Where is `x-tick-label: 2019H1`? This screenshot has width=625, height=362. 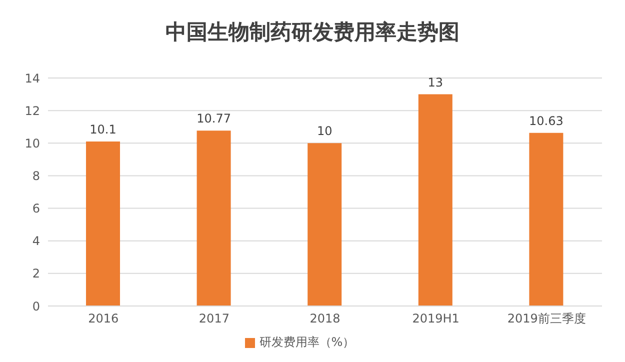
x-tick-label: 2019H1 is located at coordinates (436, 319).